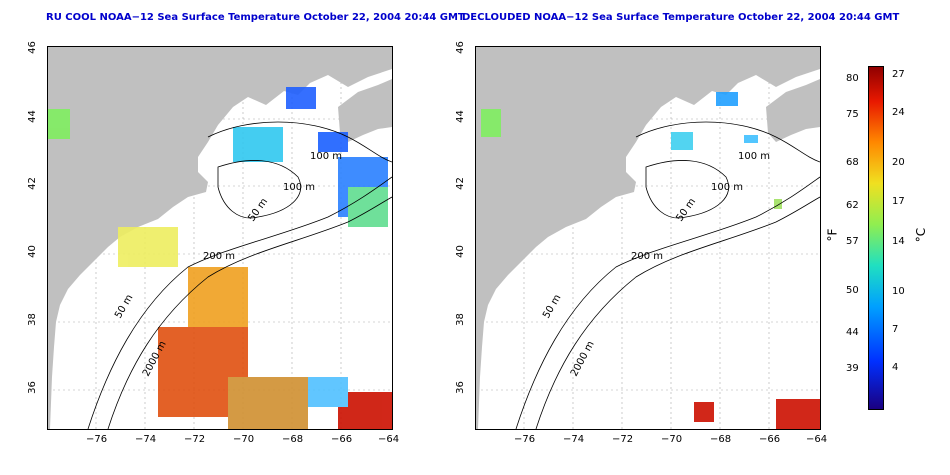 Image resolution: width=950 pixels, height=475 pixels. Describe the element at coordinates (832, 235) in the screenshot. I see `fahrenheit-unit-label: °F` at that location.